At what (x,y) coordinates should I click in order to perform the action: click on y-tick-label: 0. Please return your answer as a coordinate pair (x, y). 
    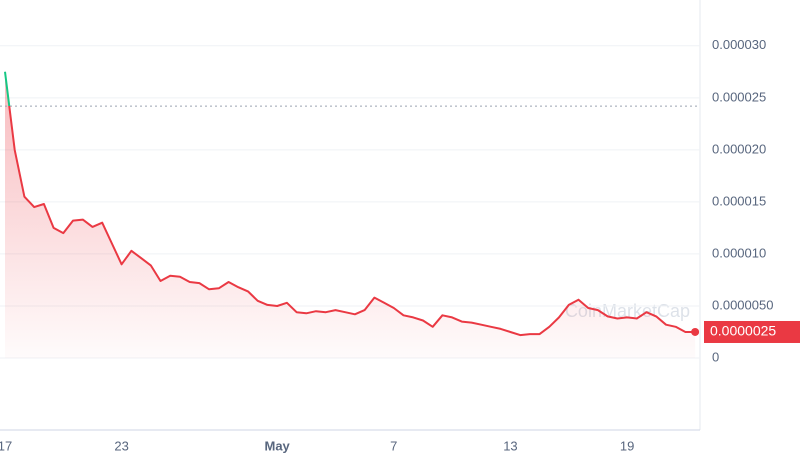
    Looking at the image, I should click on (715, 356).